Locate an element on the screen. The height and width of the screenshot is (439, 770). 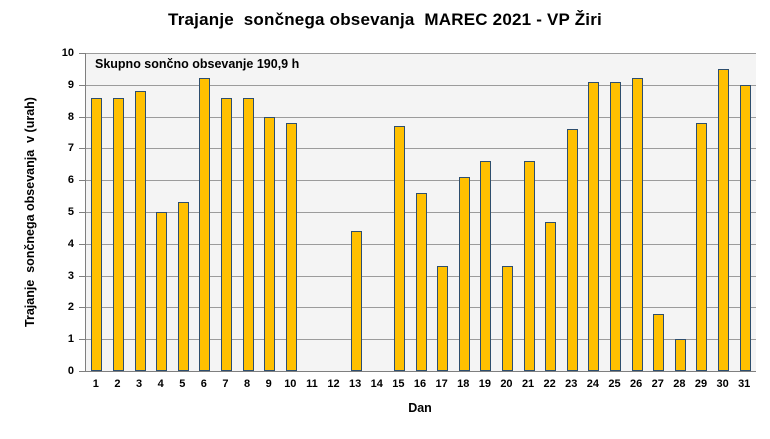
y-tick-label: 1 is located at coordinates (70, 339).